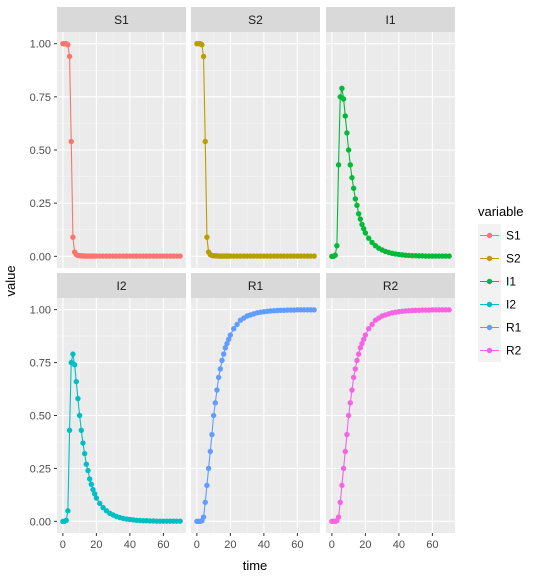  I want to click on legend-item-i2: I2, so click(497, 304).